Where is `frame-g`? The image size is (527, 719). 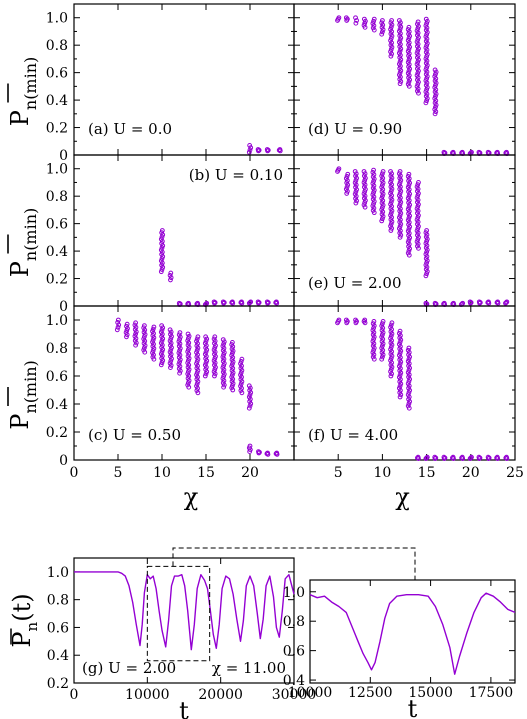 frame-g is located at coordinates (184, 620).